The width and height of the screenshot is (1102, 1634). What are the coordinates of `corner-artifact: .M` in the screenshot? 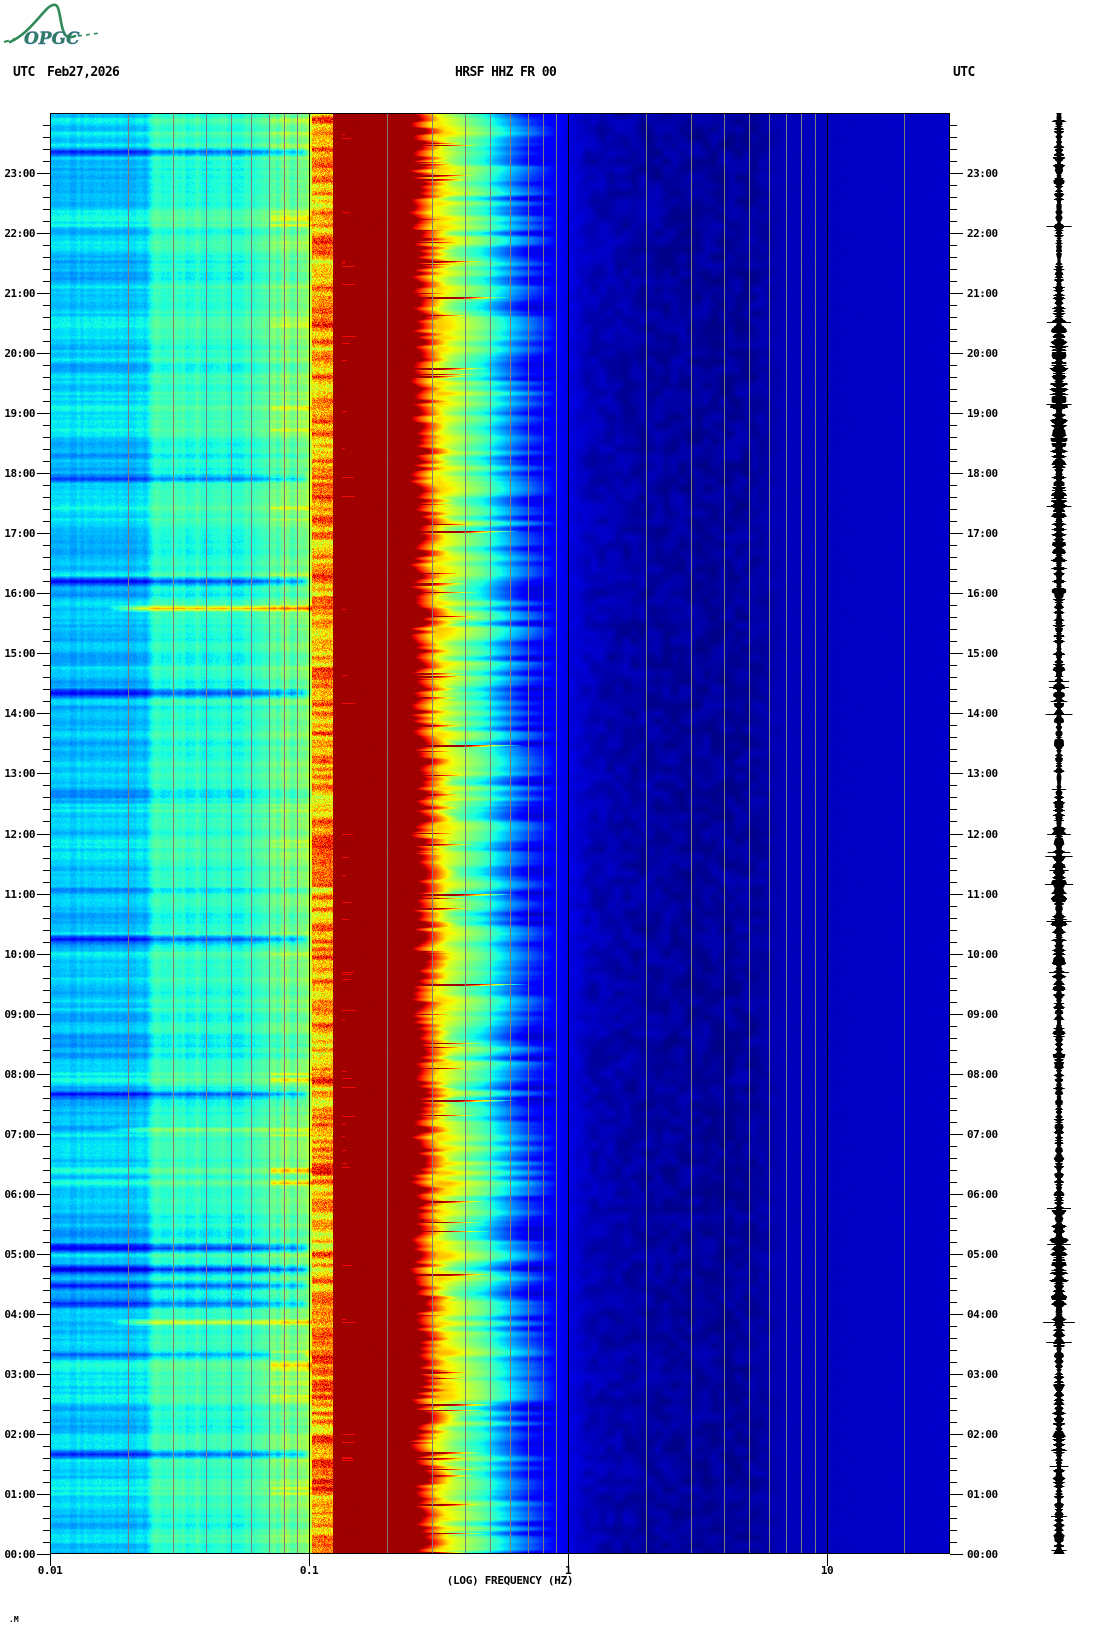 It's located at (14, 1619).